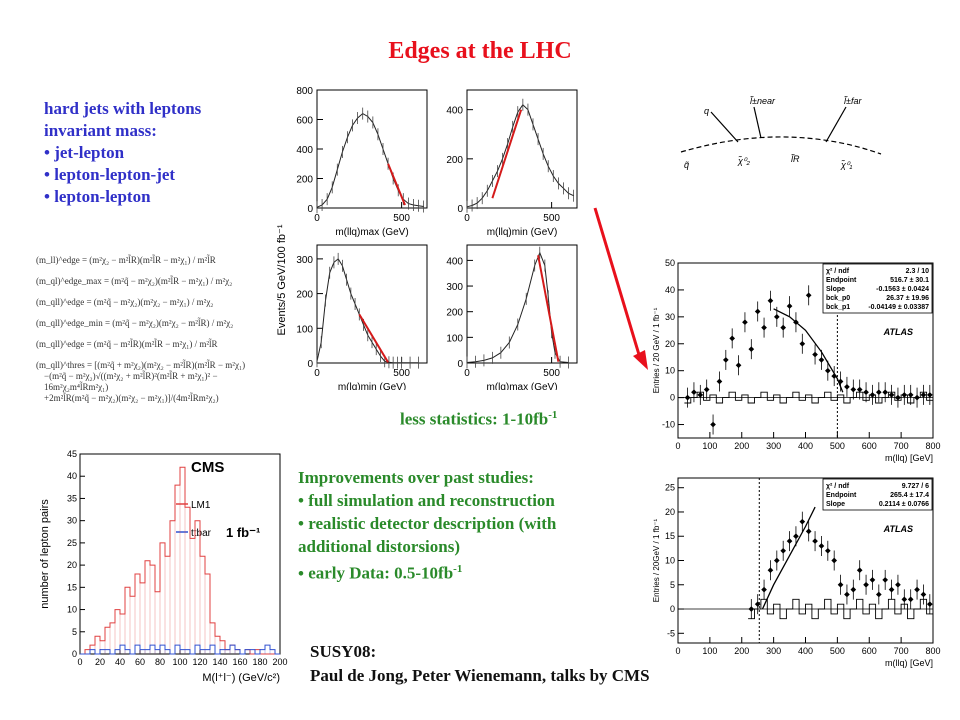 This screenshot has height=720, width=960. What do you see at coordinates (304, 121) in the screenshot?
I see `y-tick-label: 600` at bounding box center [304, 121].